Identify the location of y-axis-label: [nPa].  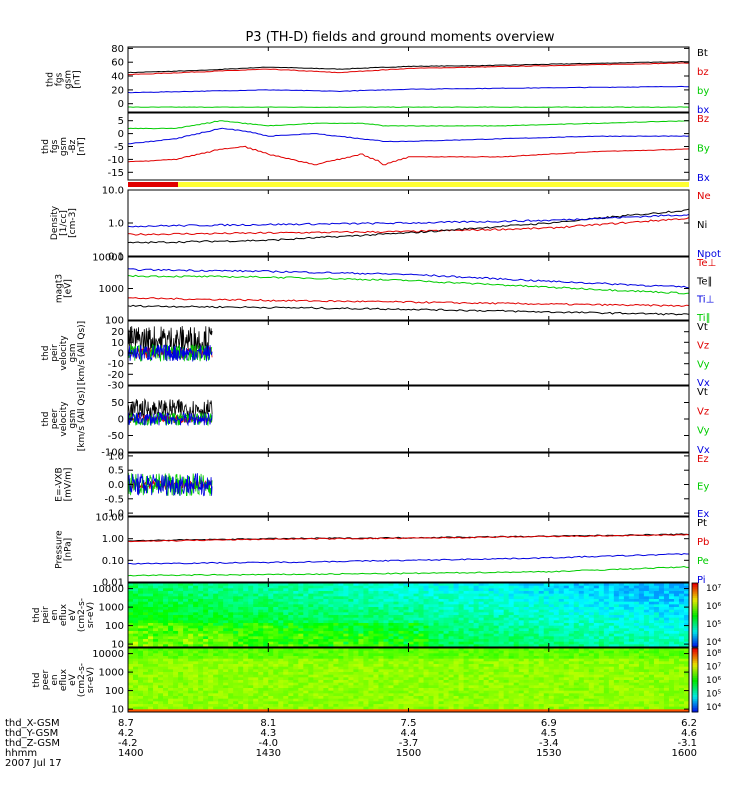
(69, 549).